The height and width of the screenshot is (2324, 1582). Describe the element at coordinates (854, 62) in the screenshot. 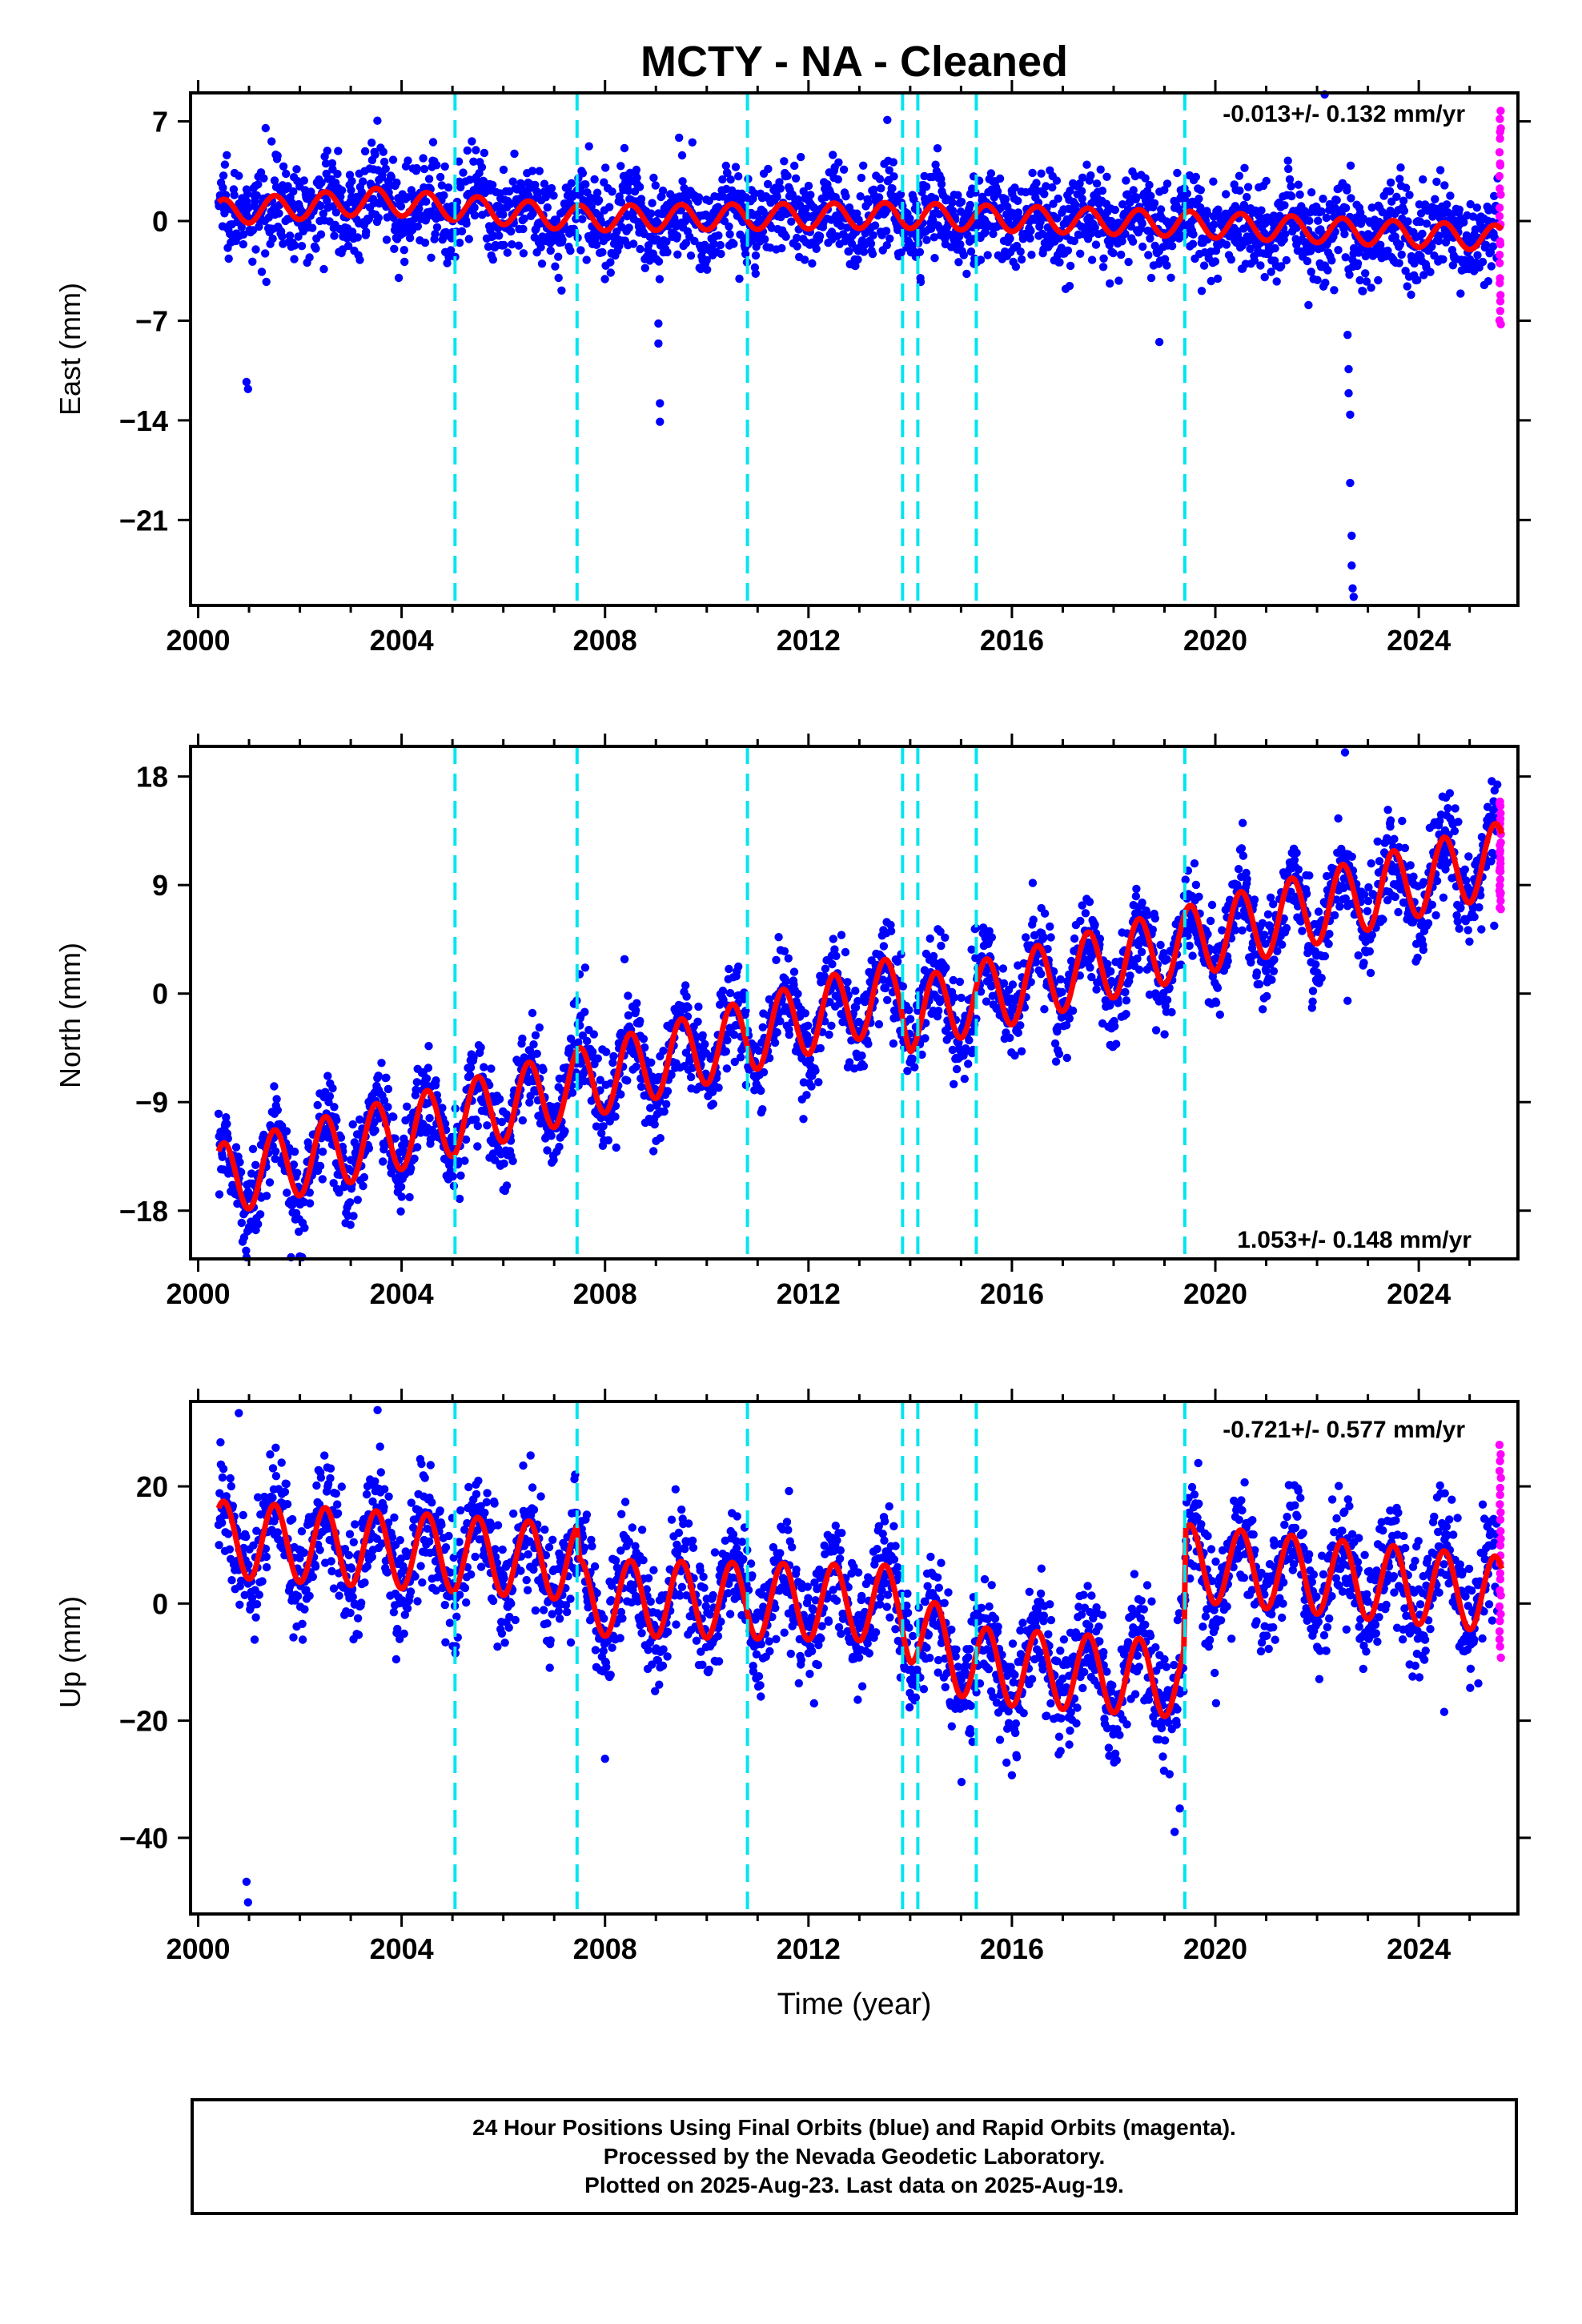

I see `chart-title: MCTY - NA - Cleaned` at that location.